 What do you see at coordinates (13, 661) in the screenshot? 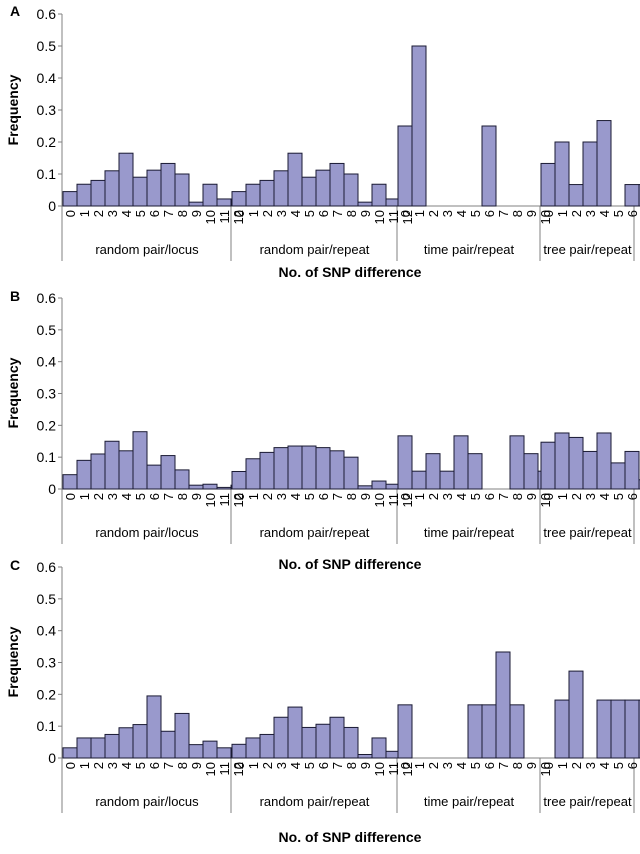
I see `y-axis-title: Frequency` at bounding box center [13, 661].